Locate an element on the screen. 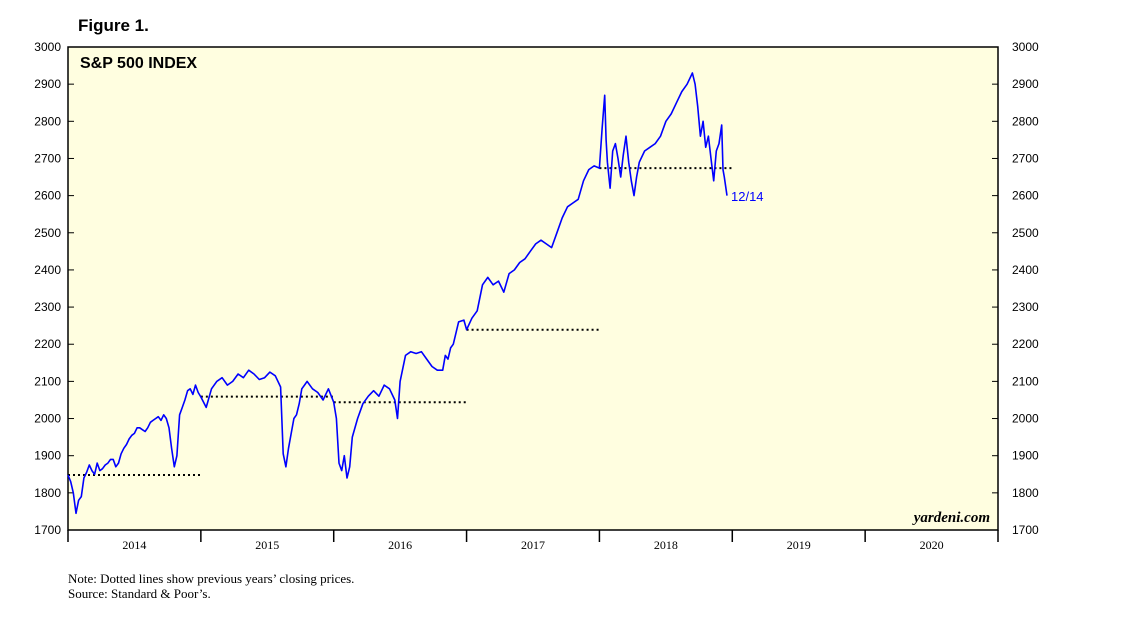 This screenshot has height=621, width=1138. right-tick-label: 2300 is located at coordinates (1025, 307).